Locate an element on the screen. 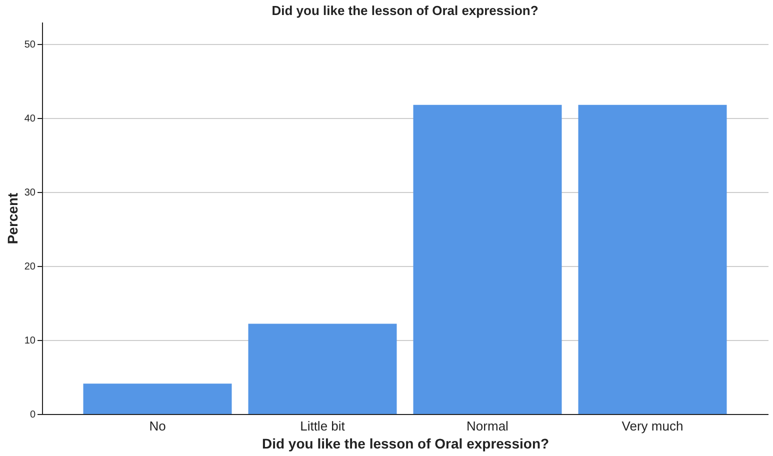 This screenshot has height=456, width=773. x-tick-label: Normal is located at coordinates (487, 426).